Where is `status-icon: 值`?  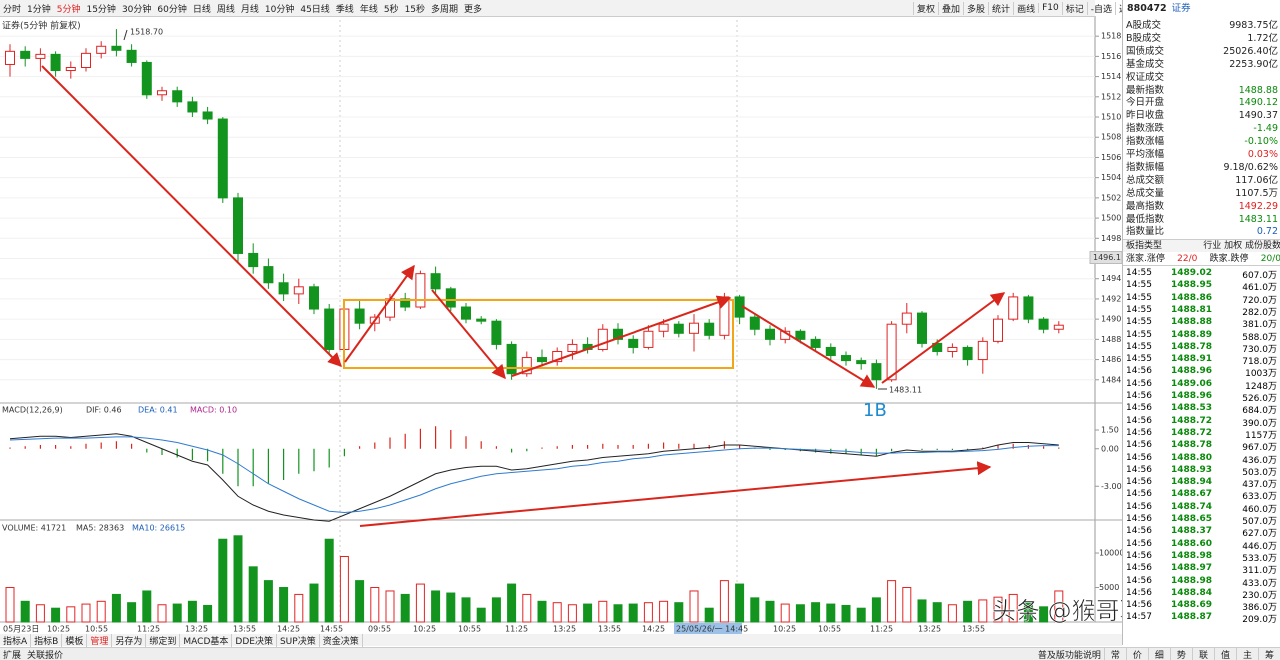
status-icon: 值 is located at coordinates (1224, 654).